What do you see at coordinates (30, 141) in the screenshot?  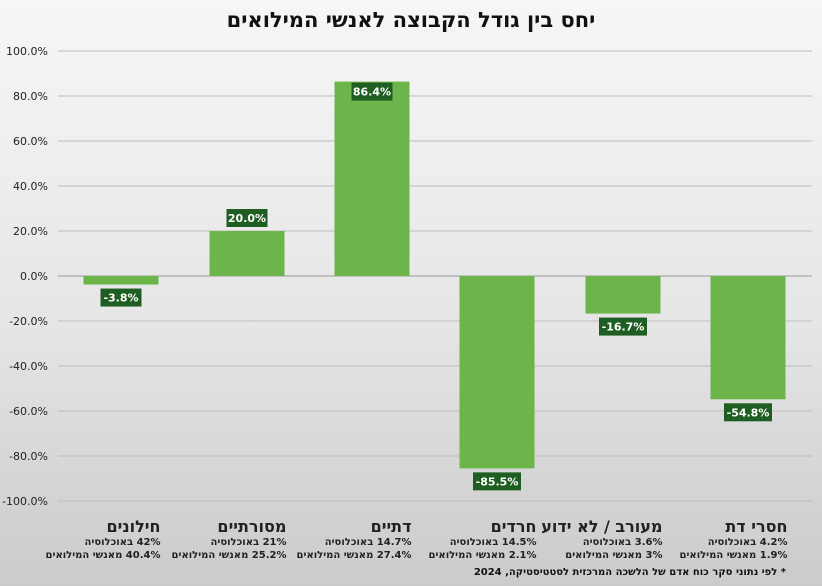 I see `y-tick-label: 60.0%` at bounding box center [30, 141].